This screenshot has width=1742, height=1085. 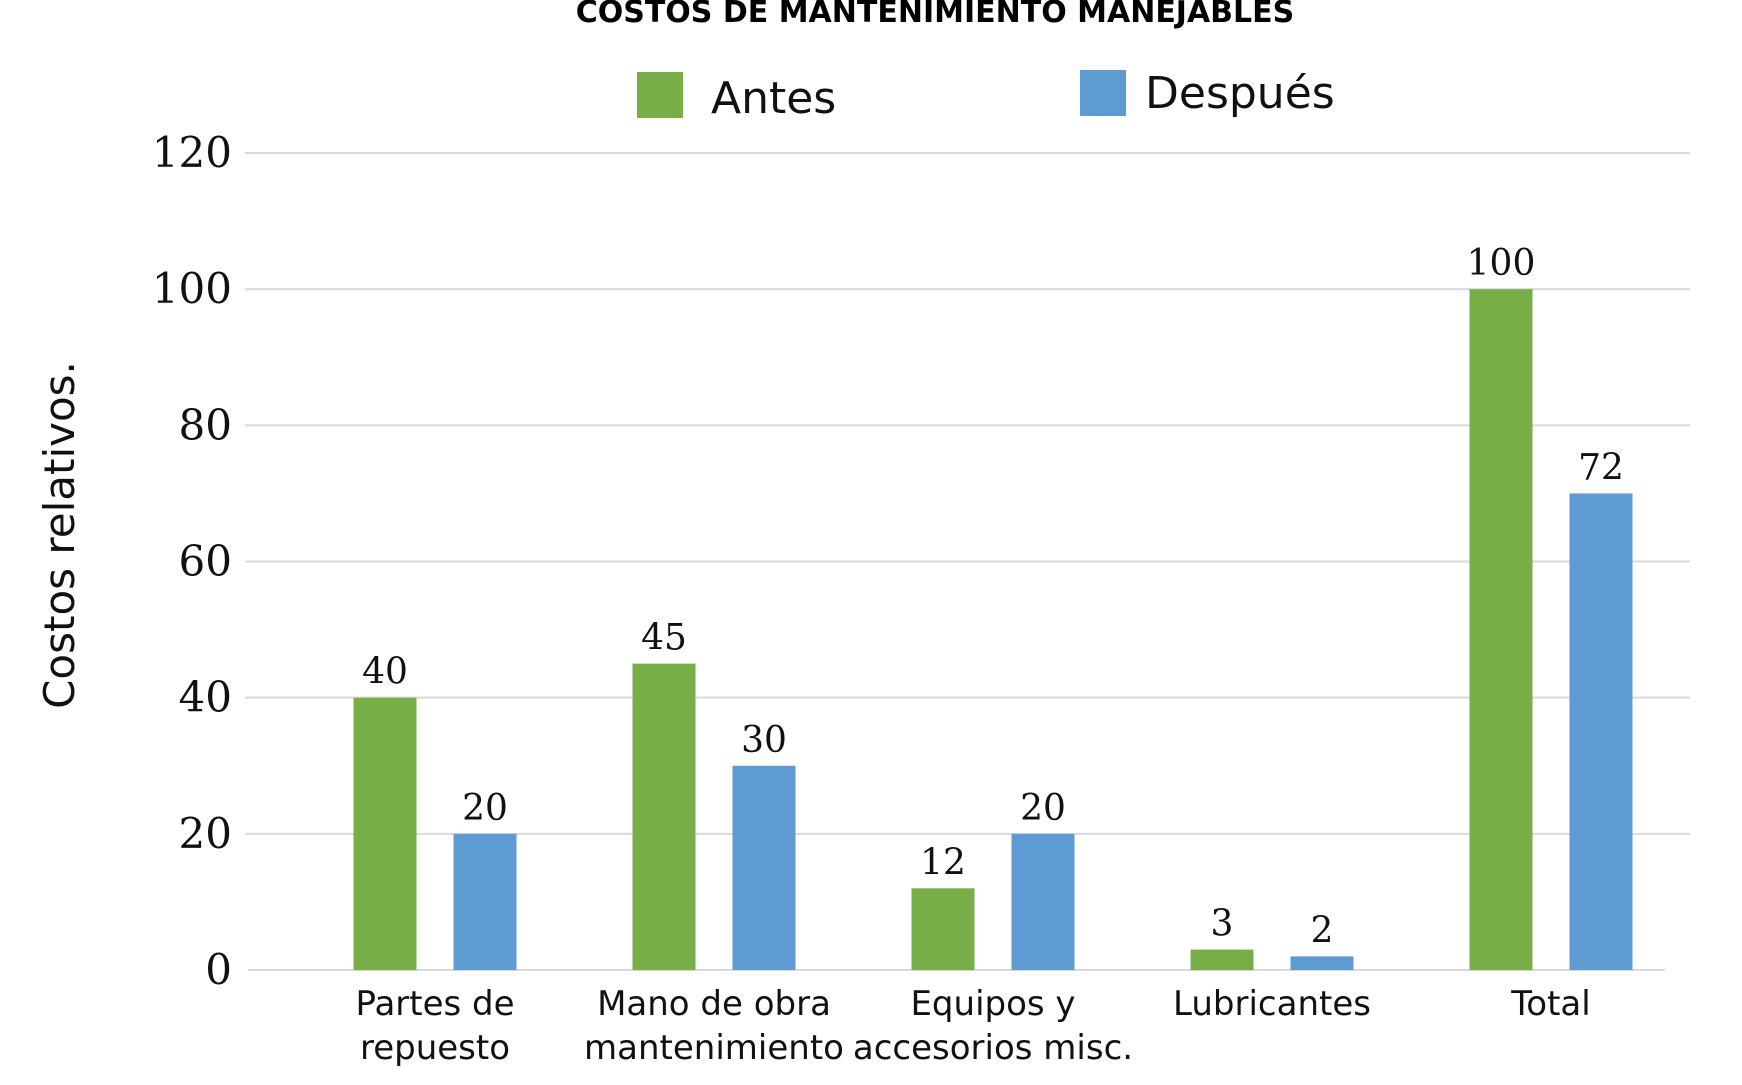 What do you see at coordinates (1601, 467) in the screenshot?
I see `data-label: 72` at bounding box center [1601, 467].